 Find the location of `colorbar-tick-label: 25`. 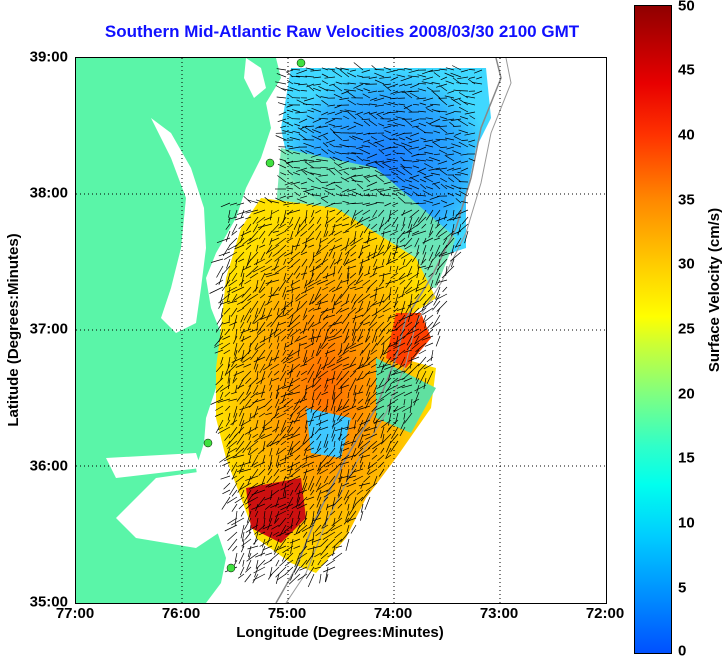

colorbar-tick-label: 25 is located at coordinates (686, 329).